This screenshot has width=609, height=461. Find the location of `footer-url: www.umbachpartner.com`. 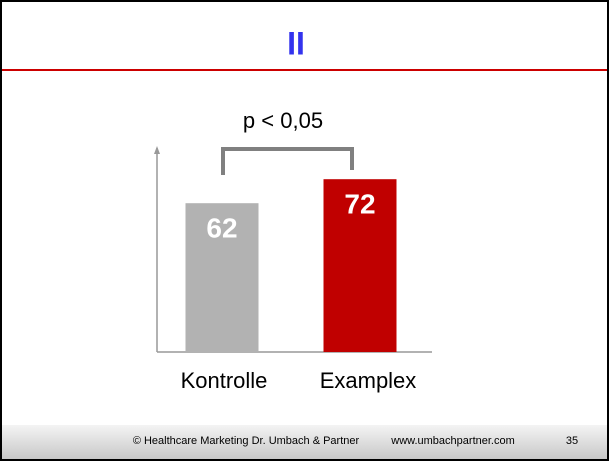

footer-url: www.umbachpartner.com is located at coordinates (452, 441).